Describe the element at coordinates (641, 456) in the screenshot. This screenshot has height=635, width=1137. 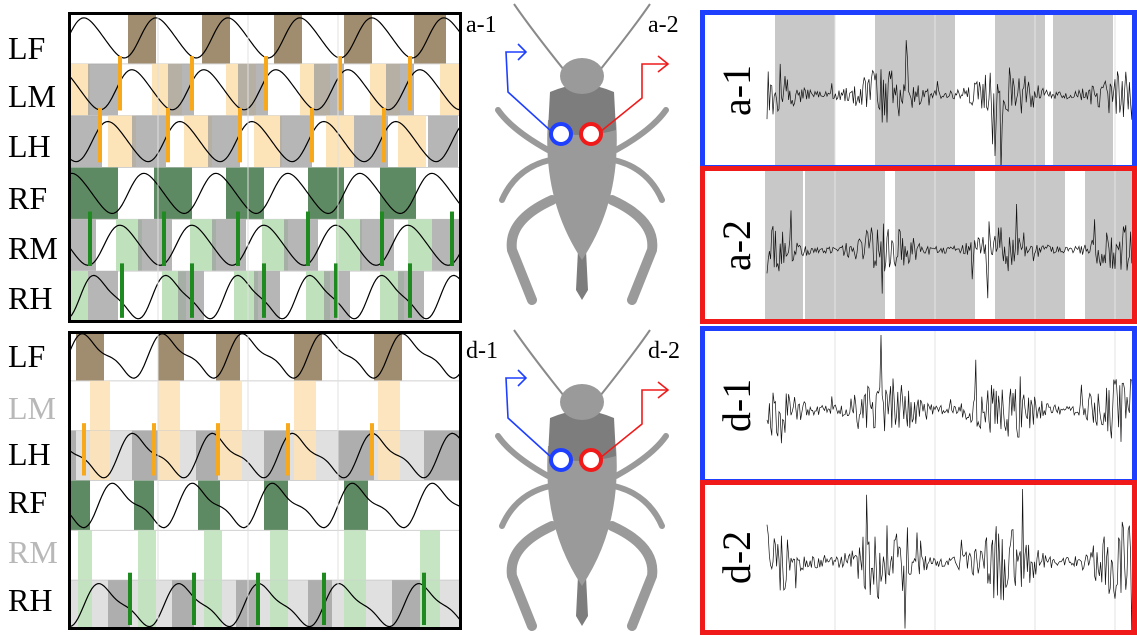
I see `foreleg-right` at that location.